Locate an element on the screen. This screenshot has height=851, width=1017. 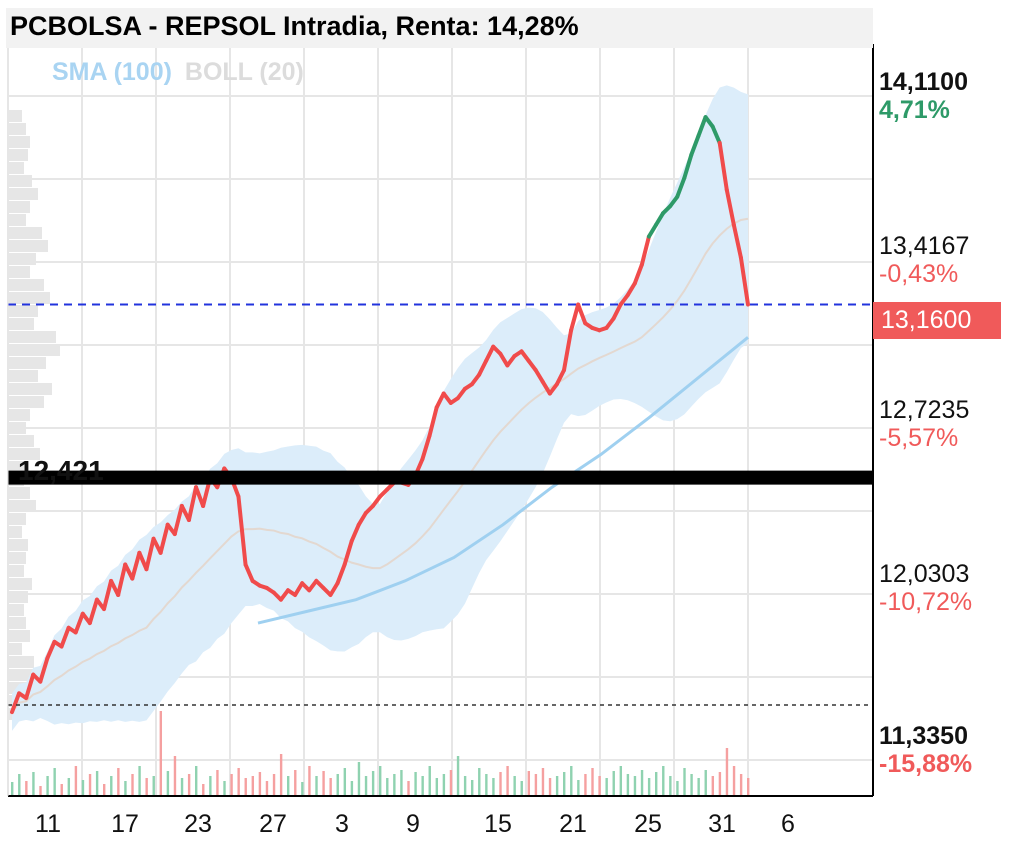
x-tick-label: 6 is located at coordinates (788, 824).